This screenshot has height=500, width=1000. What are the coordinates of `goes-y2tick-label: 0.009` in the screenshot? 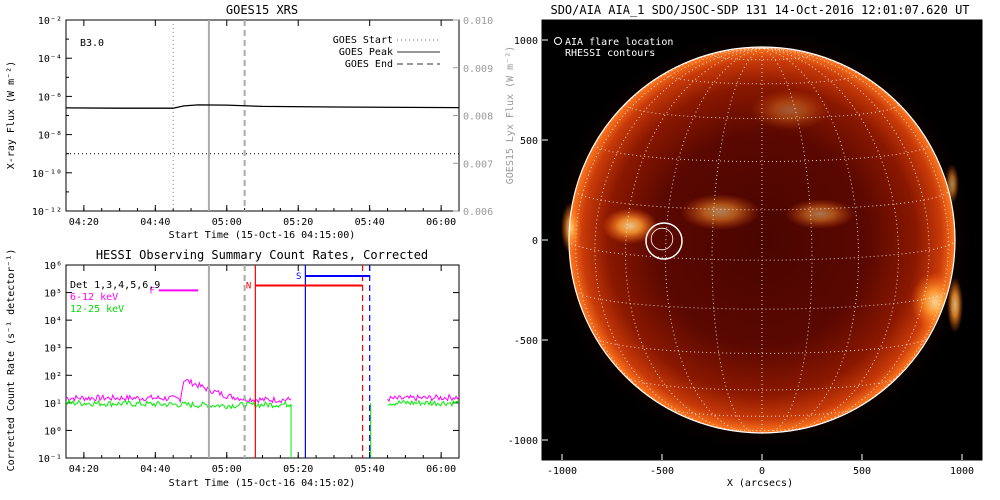 It's located at (478, 69).